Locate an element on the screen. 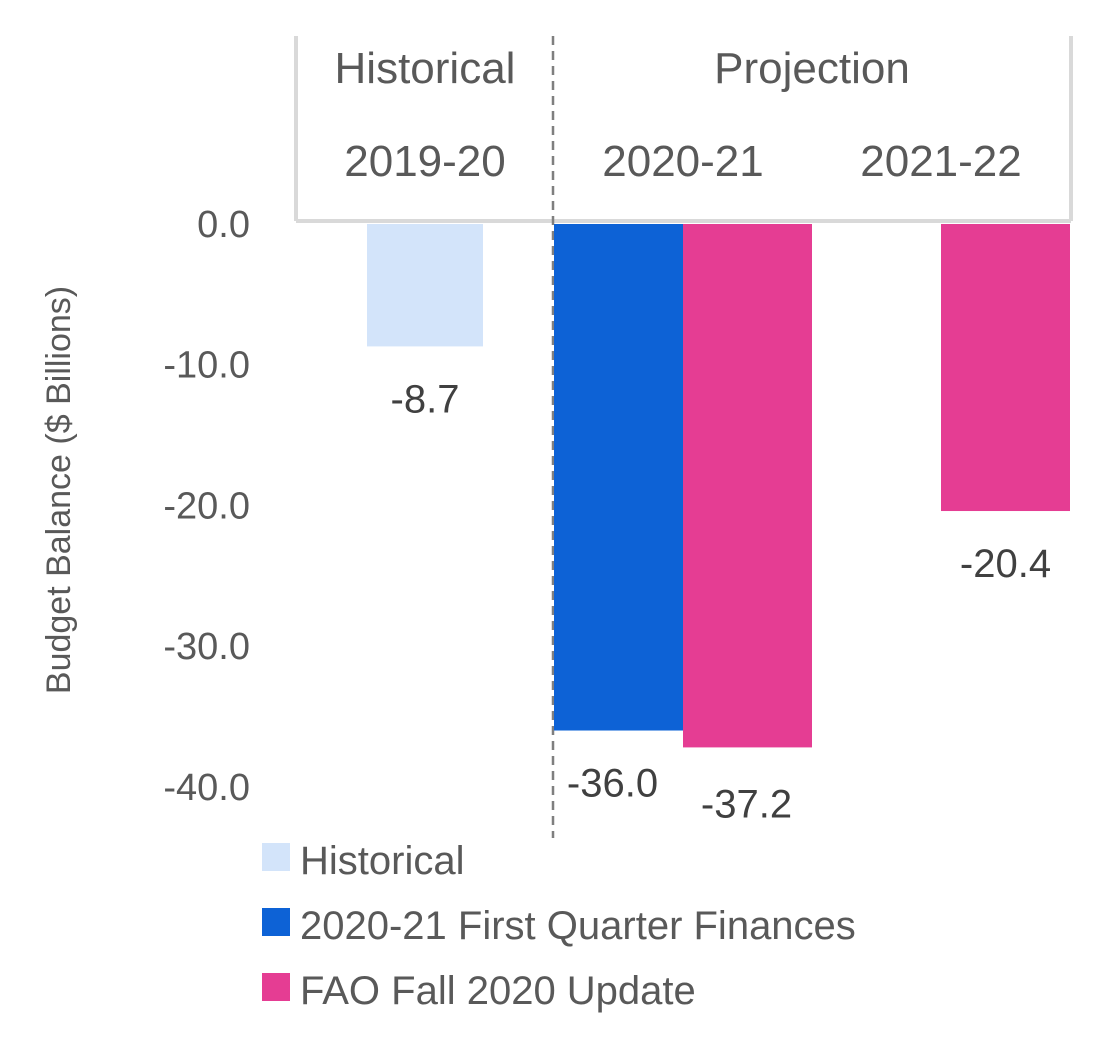 Image resolution: width=1100 pixels, height=1042 pixels. bar-2020-21-fao-fall-2020-update is located at coordinates (747, 486).